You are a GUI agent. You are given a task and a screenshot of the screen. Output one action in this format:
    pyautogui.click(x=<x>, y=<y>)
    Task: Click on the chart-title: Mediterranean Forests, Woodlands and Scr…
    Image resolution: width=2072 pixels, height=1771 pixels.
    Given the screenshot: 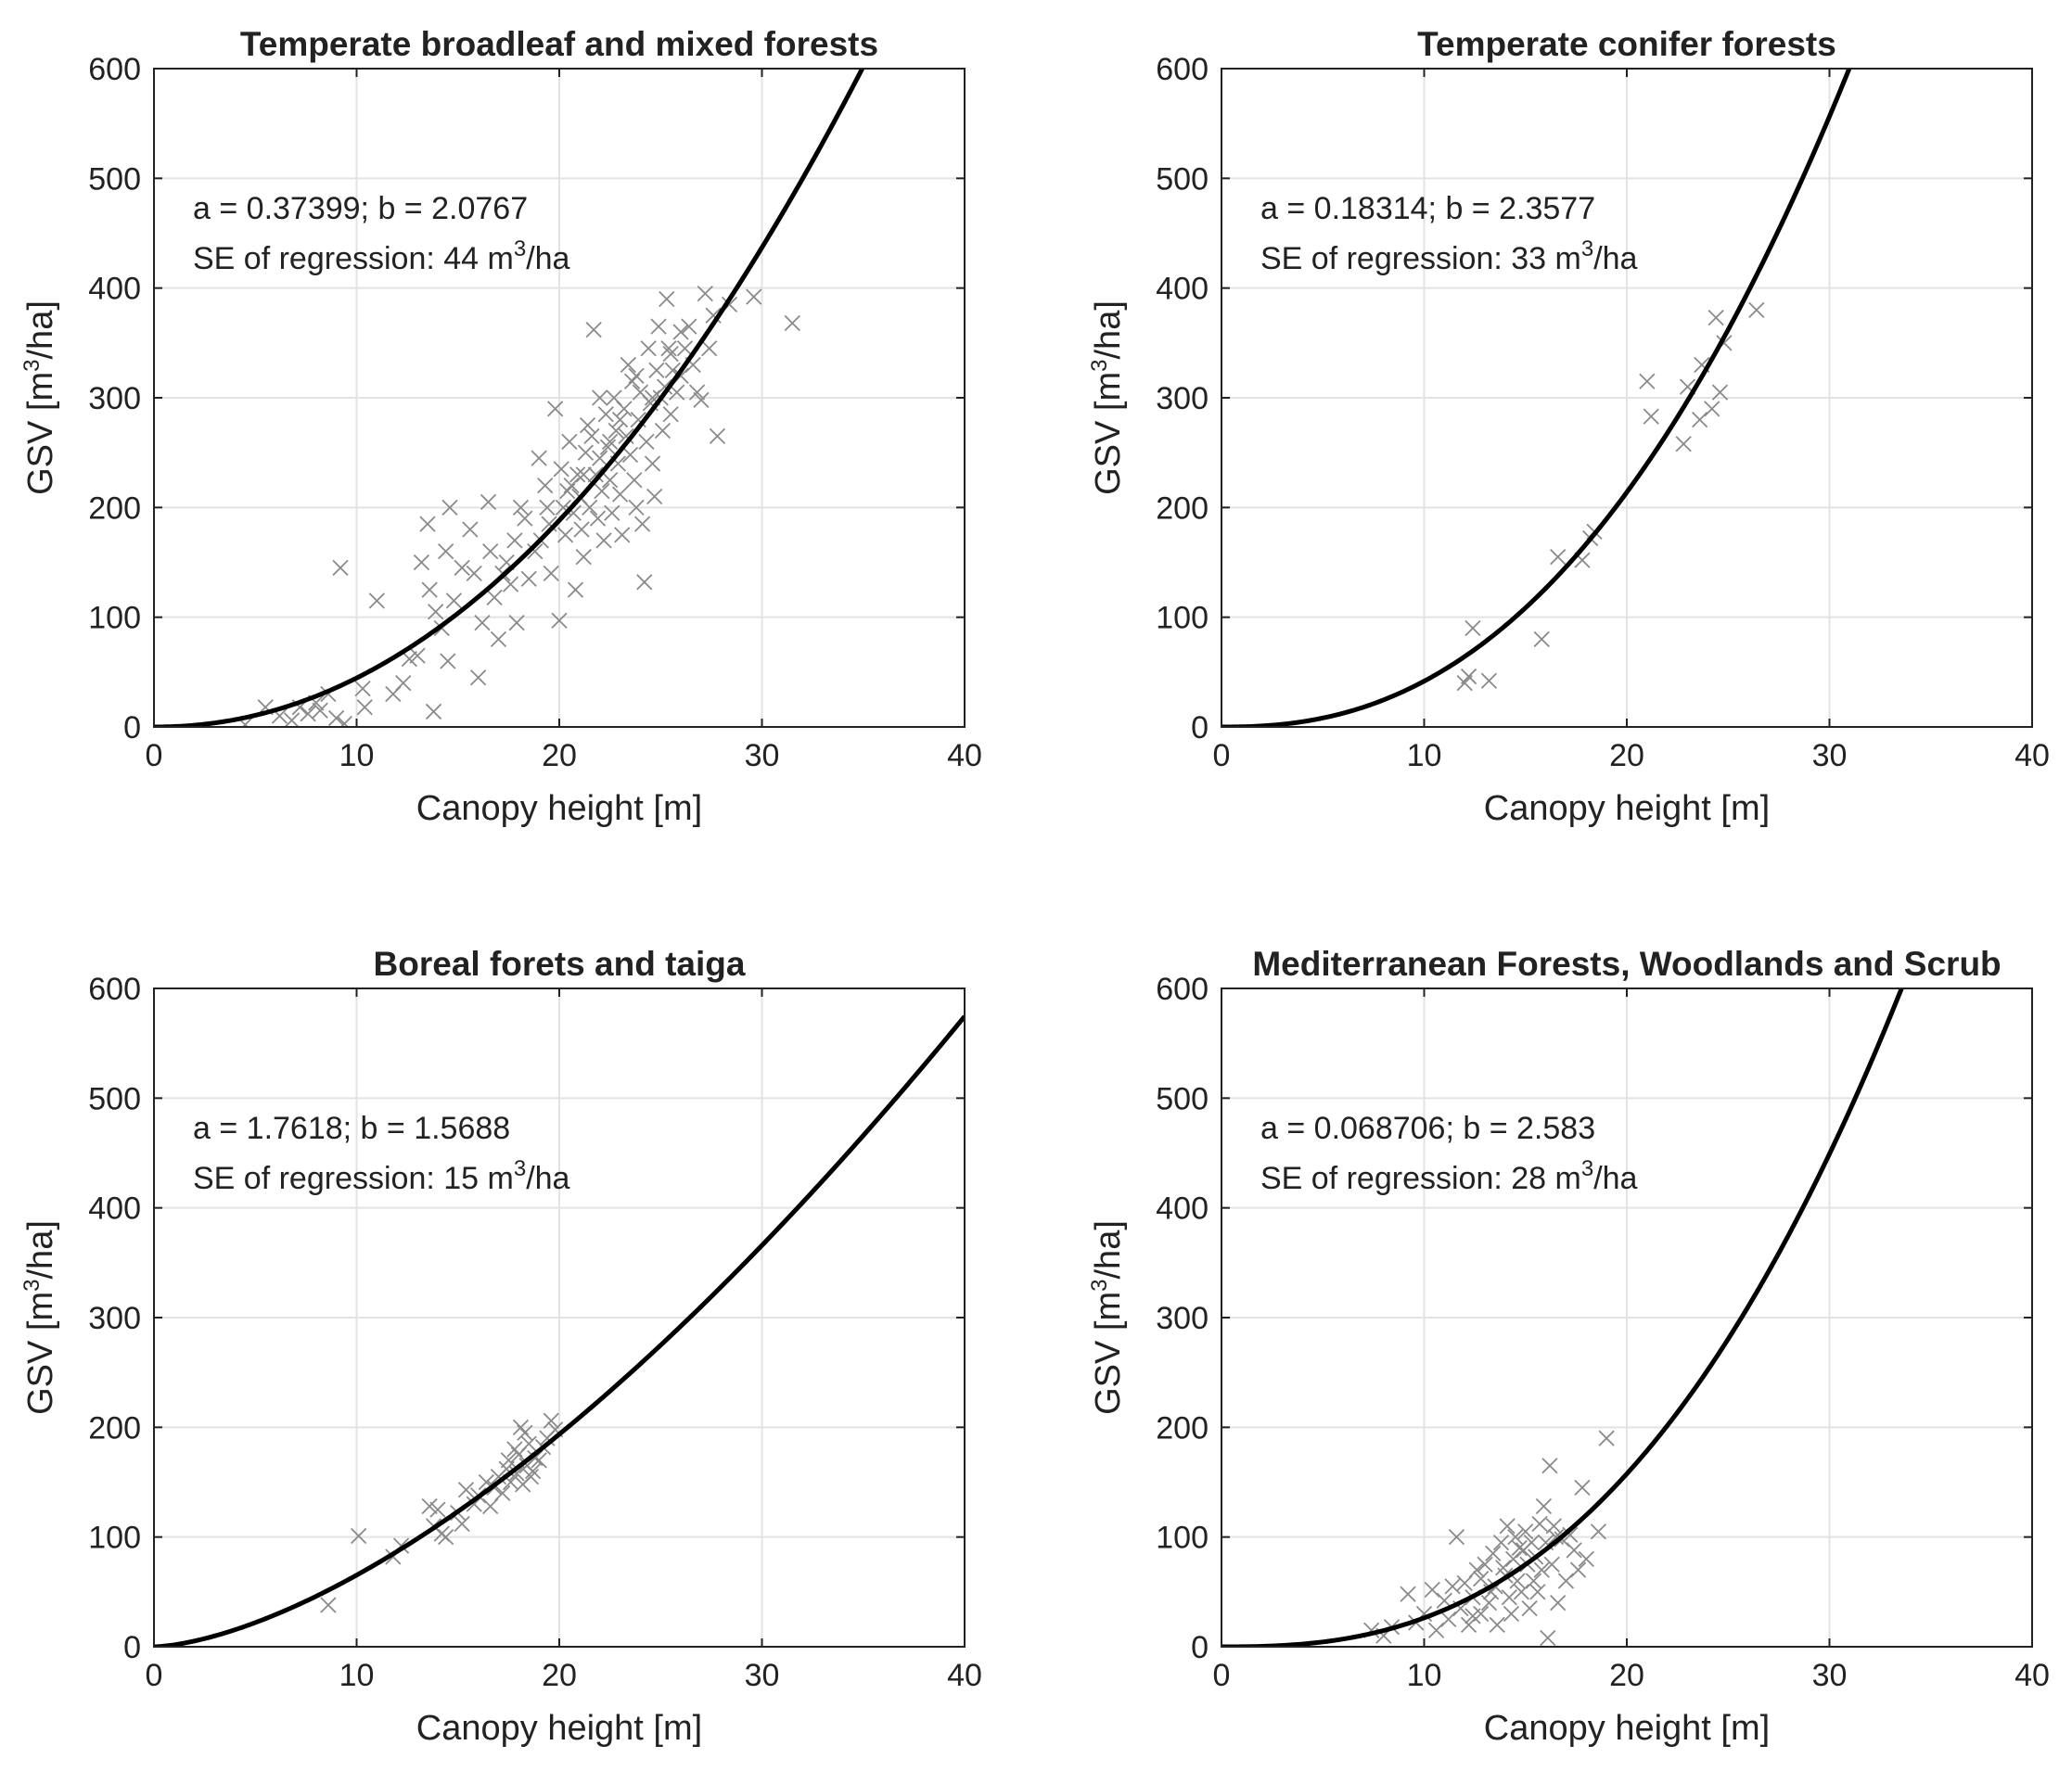 What is the action you would take?
    pyautogui.click(x=1626, y=964)
    